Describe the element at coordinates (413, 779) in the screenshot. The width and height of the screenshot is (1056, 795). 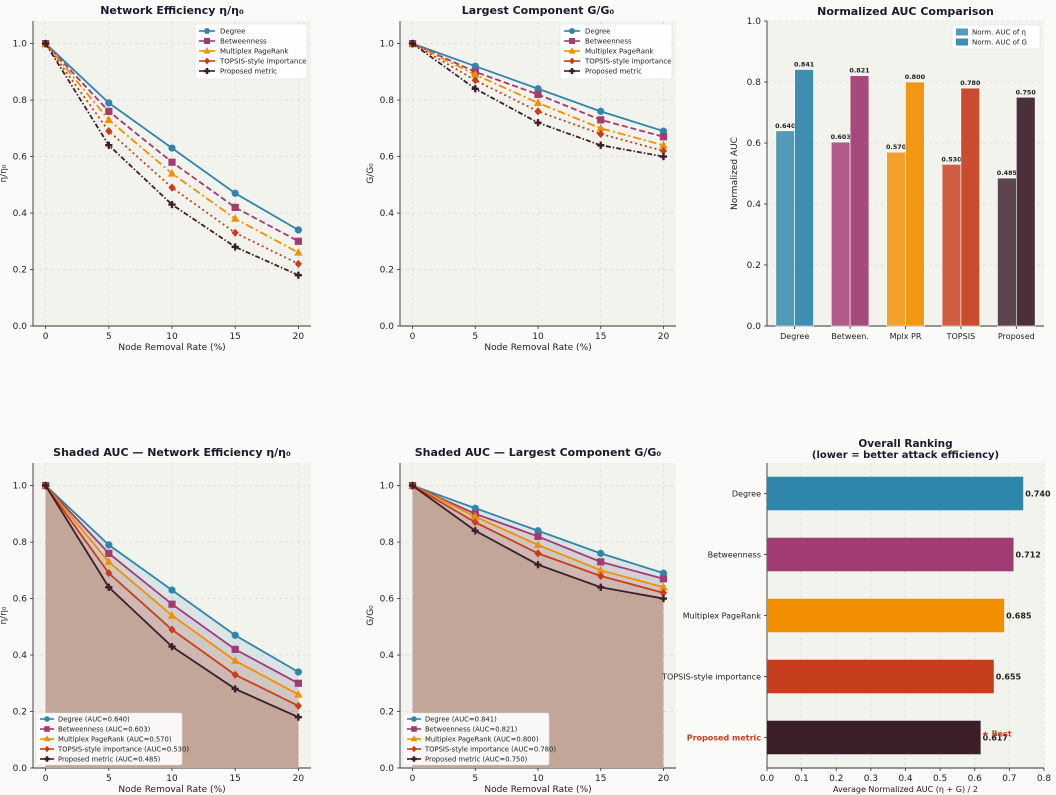
I see `x-tick-label: 0` at that location.